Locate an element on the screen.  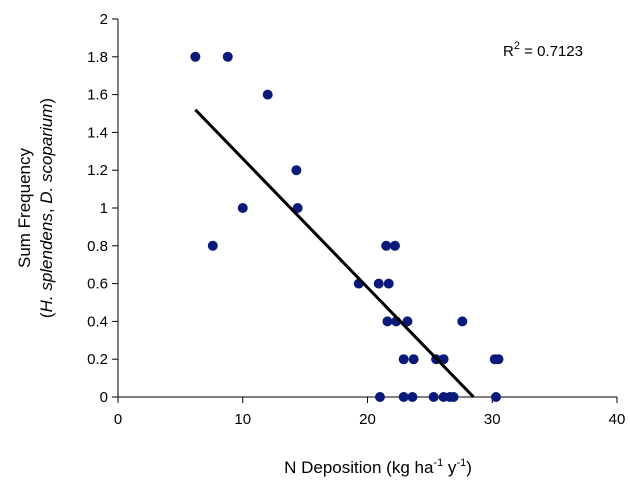
y-tick-label: 0 is located at coordinates (104, 397).